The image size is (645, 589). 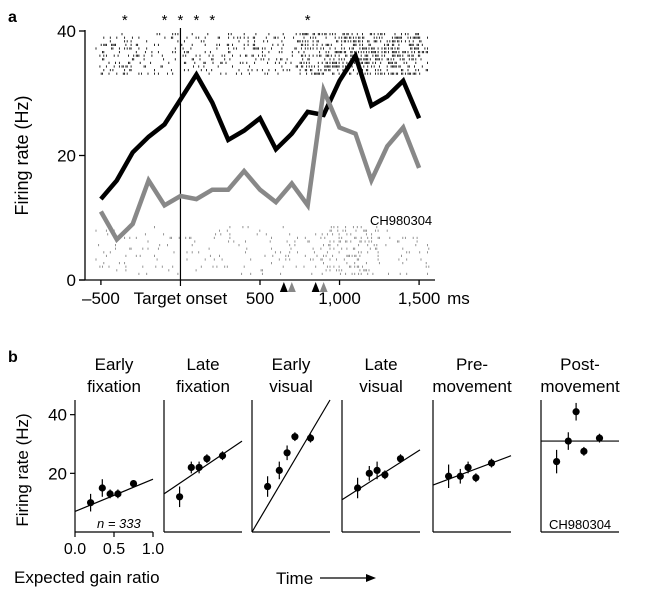 I want to click on epoch-panel: Late visual, so click(x=381, y=444).